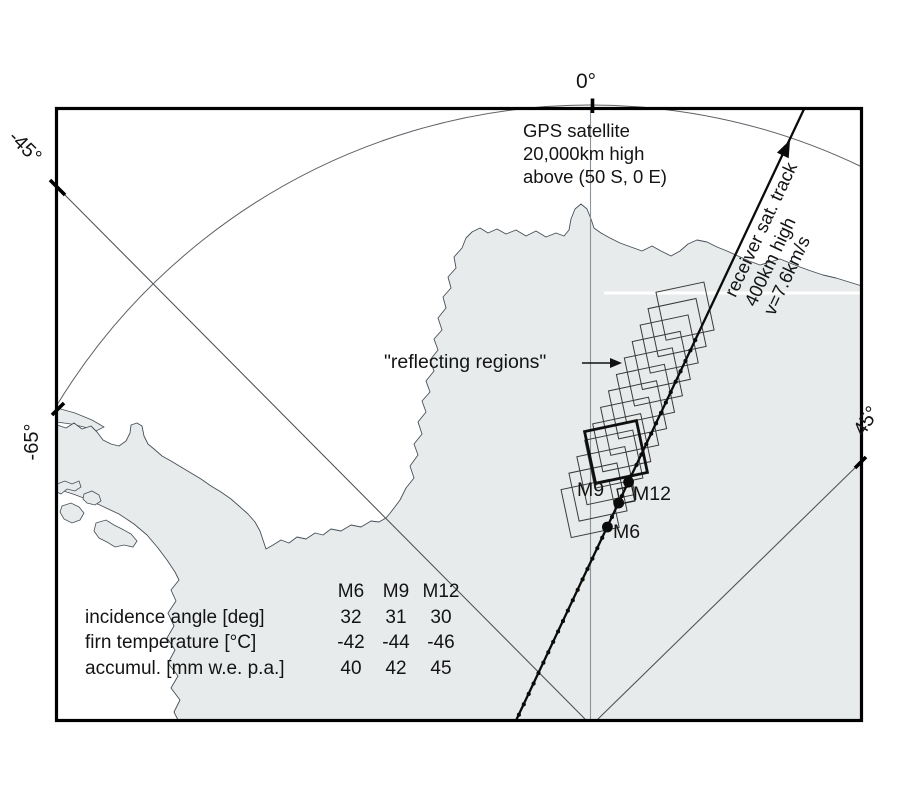 This screenshot has width=900, height=800. Describe the element at coordinates (396, 668) in the screenshot. I see `cell-accumul-m9: 42` at that location.